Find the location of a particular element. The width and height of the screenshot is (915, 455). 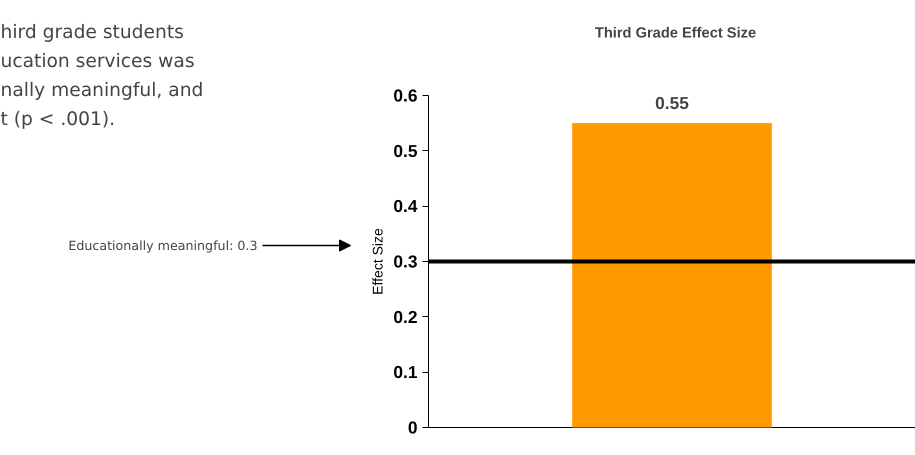

text: hird grade students is located at coordinates (92, 32).